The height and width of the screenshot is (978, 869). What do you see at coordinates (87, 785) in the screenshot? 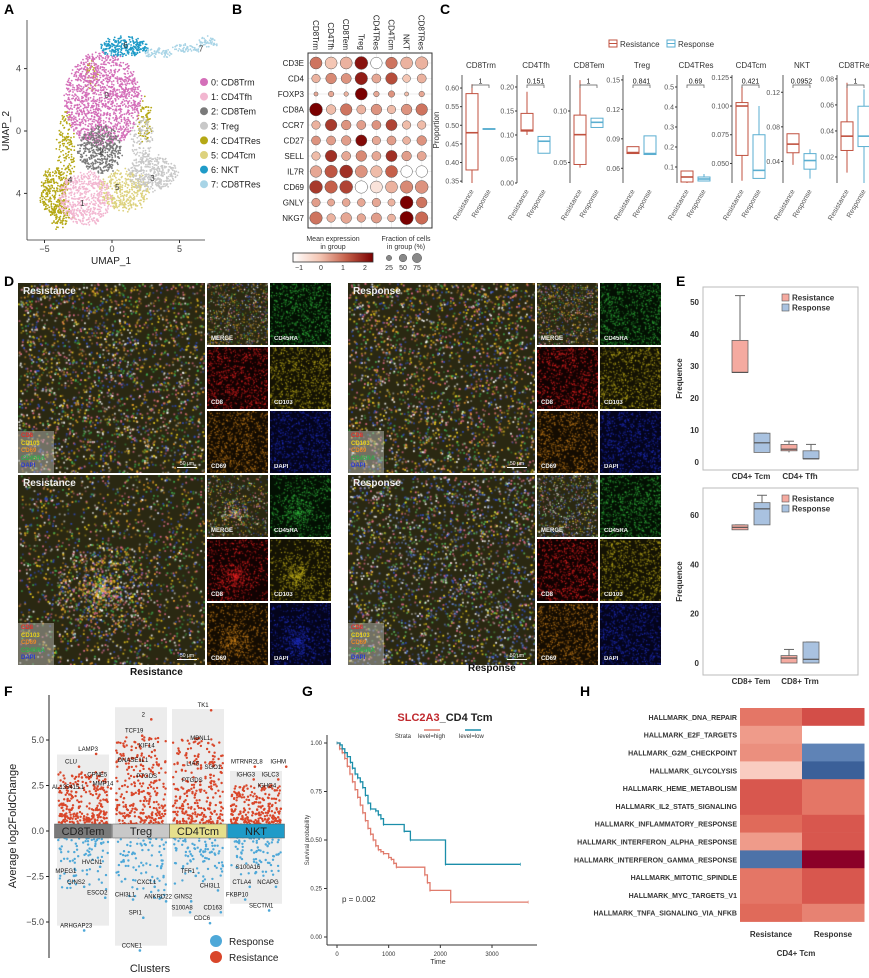
I see `deg-point-resistance` at bounding box center [87, 785].